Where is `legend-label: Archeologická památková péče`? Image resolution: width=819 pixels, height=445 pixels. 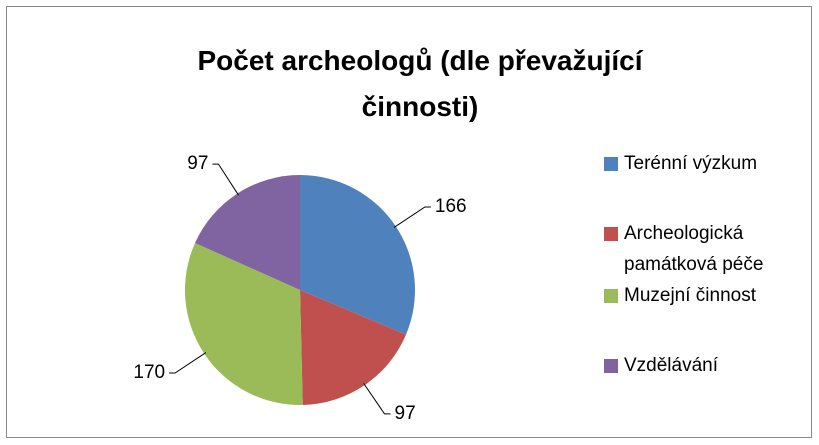
legend-label: Archeologická památková péče is located at coordinates (694, 249).